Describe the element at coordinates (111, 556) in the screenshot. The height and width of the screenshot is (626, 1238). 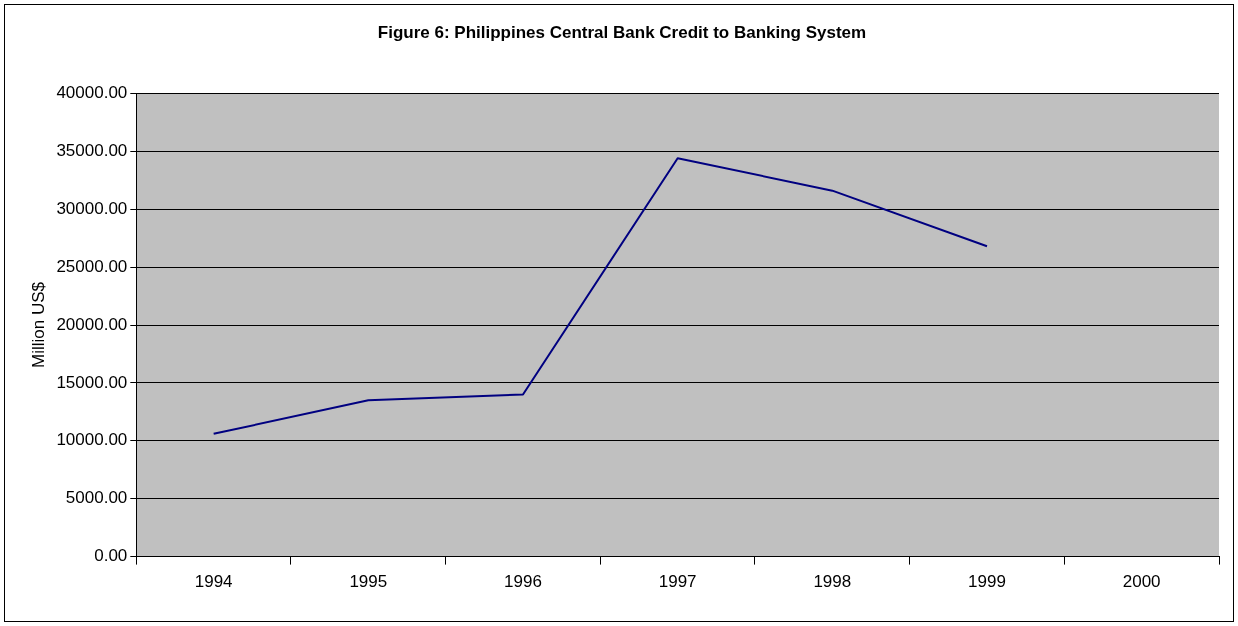
I see `y-tick-label: 0.00` at that location.